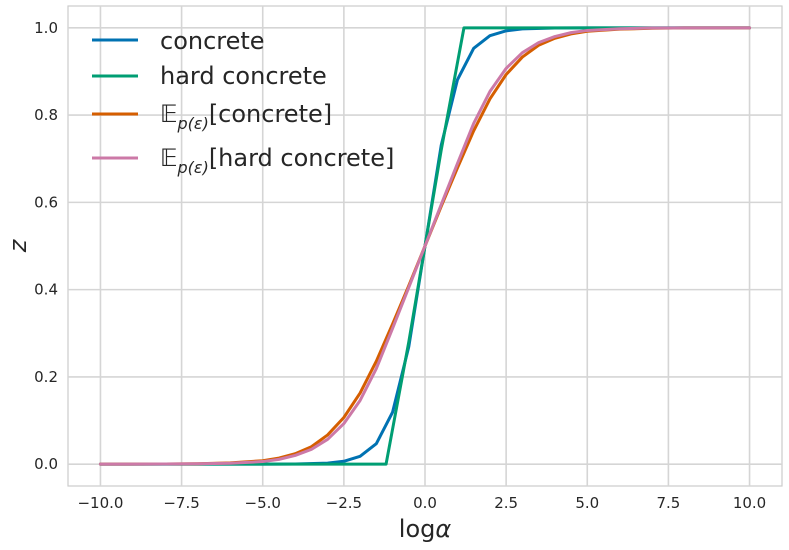 Image resolution: width=789 pixels, height=550 pixels. Describe the element at coordinates (263, 503) in the screenshot. I see `x-tick-label: −5.0` at that location.